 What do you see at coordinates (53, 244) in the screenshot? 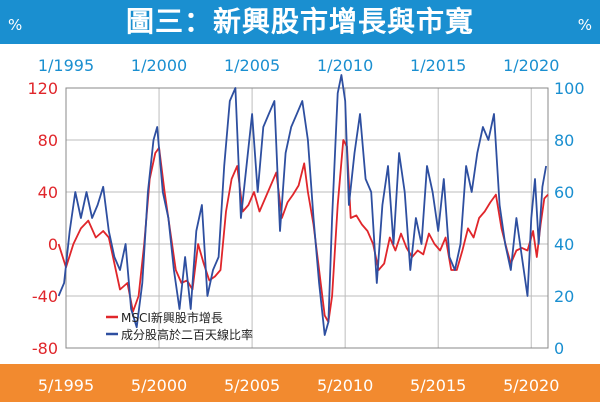
I see `y-left-tick-label: 0` at bounding box center [53, 244].